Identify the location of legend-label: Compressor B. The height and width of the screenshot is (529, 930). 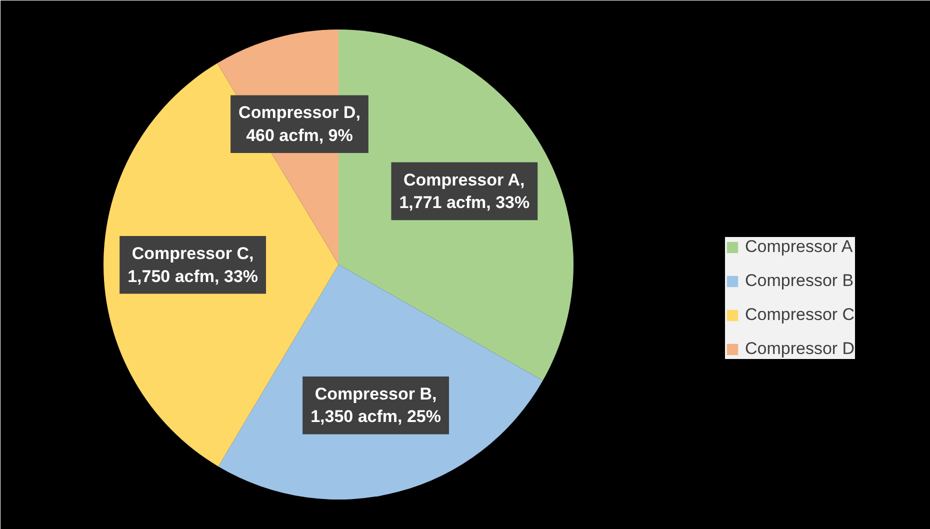
(799, 281).